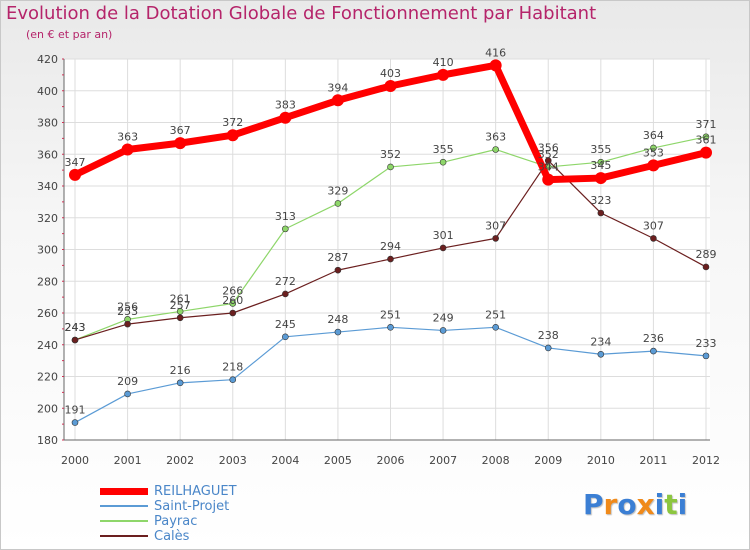  I want to click on y-tick-label: 340, so click(47, 186).